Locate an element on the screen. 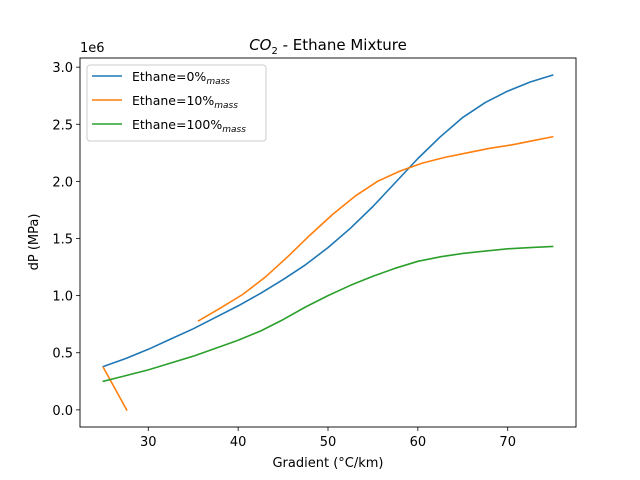 The width and height of the screenshot is (640, 480). x-tick-label-50: 50 is located at coordinates (328, 442).